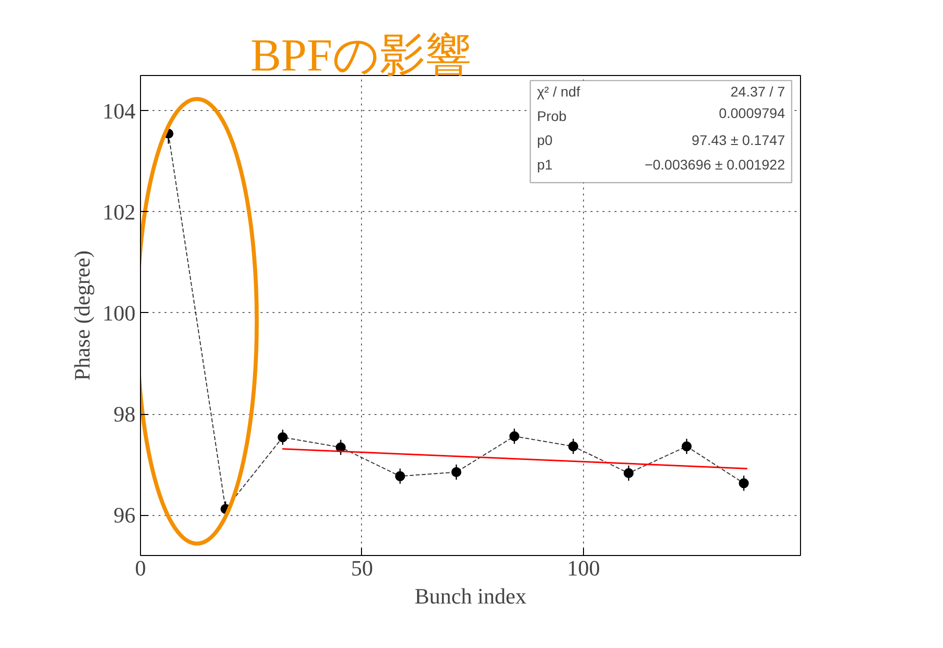  What do you see at coordinates (470, 596) in the screenshot?
I see `x-axis-title: Bunch index` at bounding box center [470, 596].